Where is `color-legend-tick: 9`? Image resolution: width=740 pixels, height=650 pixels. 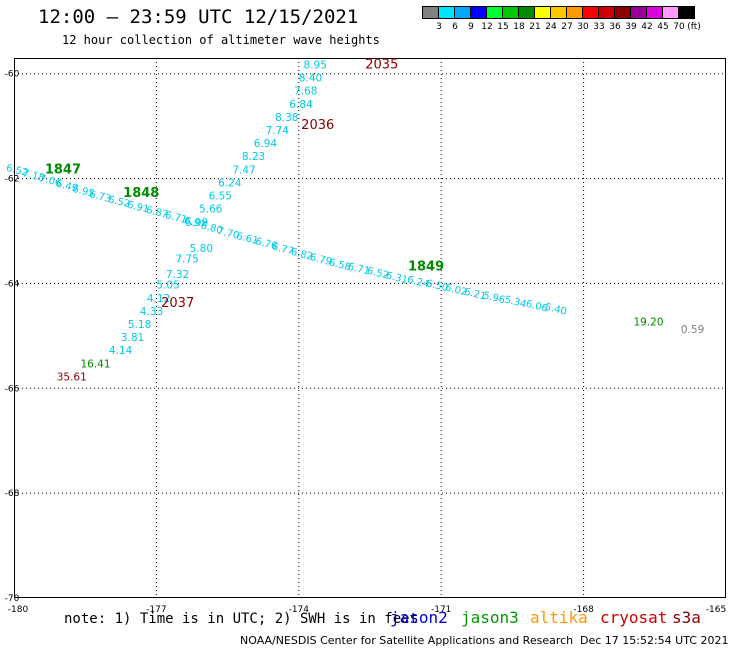
color-legend-tick: 9 is located at coordinates (471, 27).